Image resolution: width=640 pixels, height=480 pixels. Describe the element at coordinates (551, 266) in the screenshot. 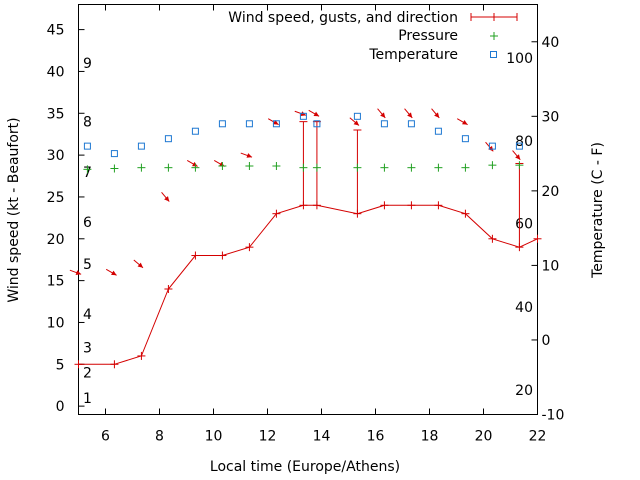

I see `right-tick-label: 10` at that location.